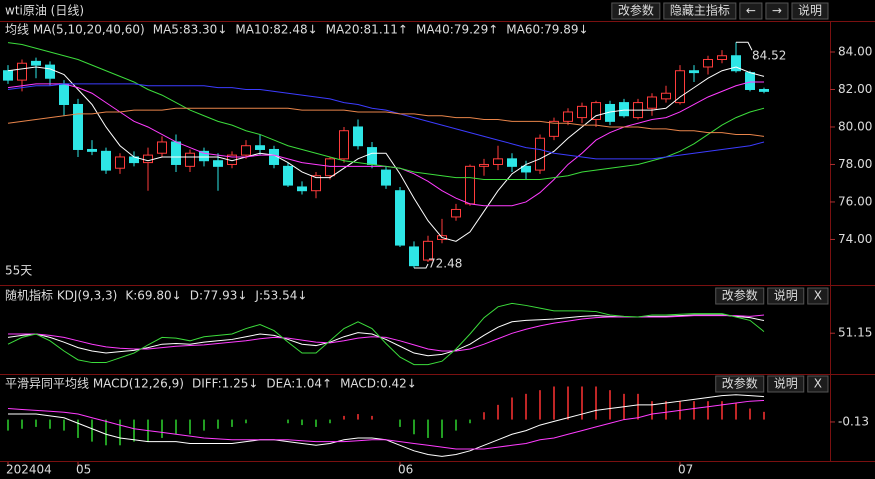 The width and height of the screenshot is (875, 479). Describe the element at coordinates (853, 421) in the screenshot. I see `y-tick-label: -0.13` at that location.